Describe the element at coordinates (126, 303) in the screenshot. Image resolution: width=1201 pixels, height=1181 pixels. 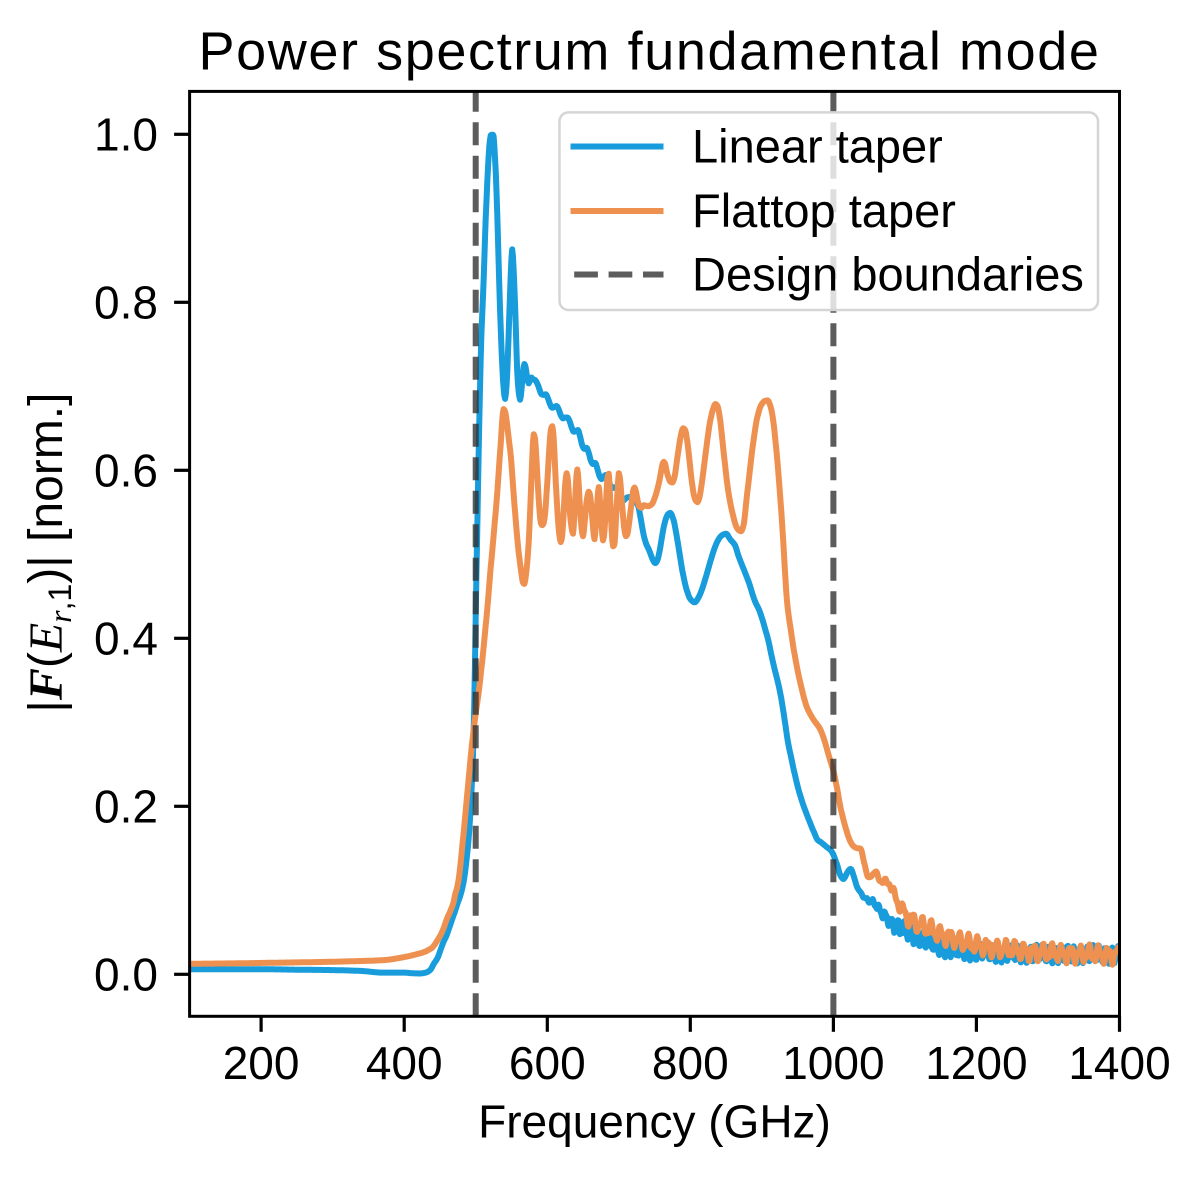
I see `svg-text: 0.8` at that location.